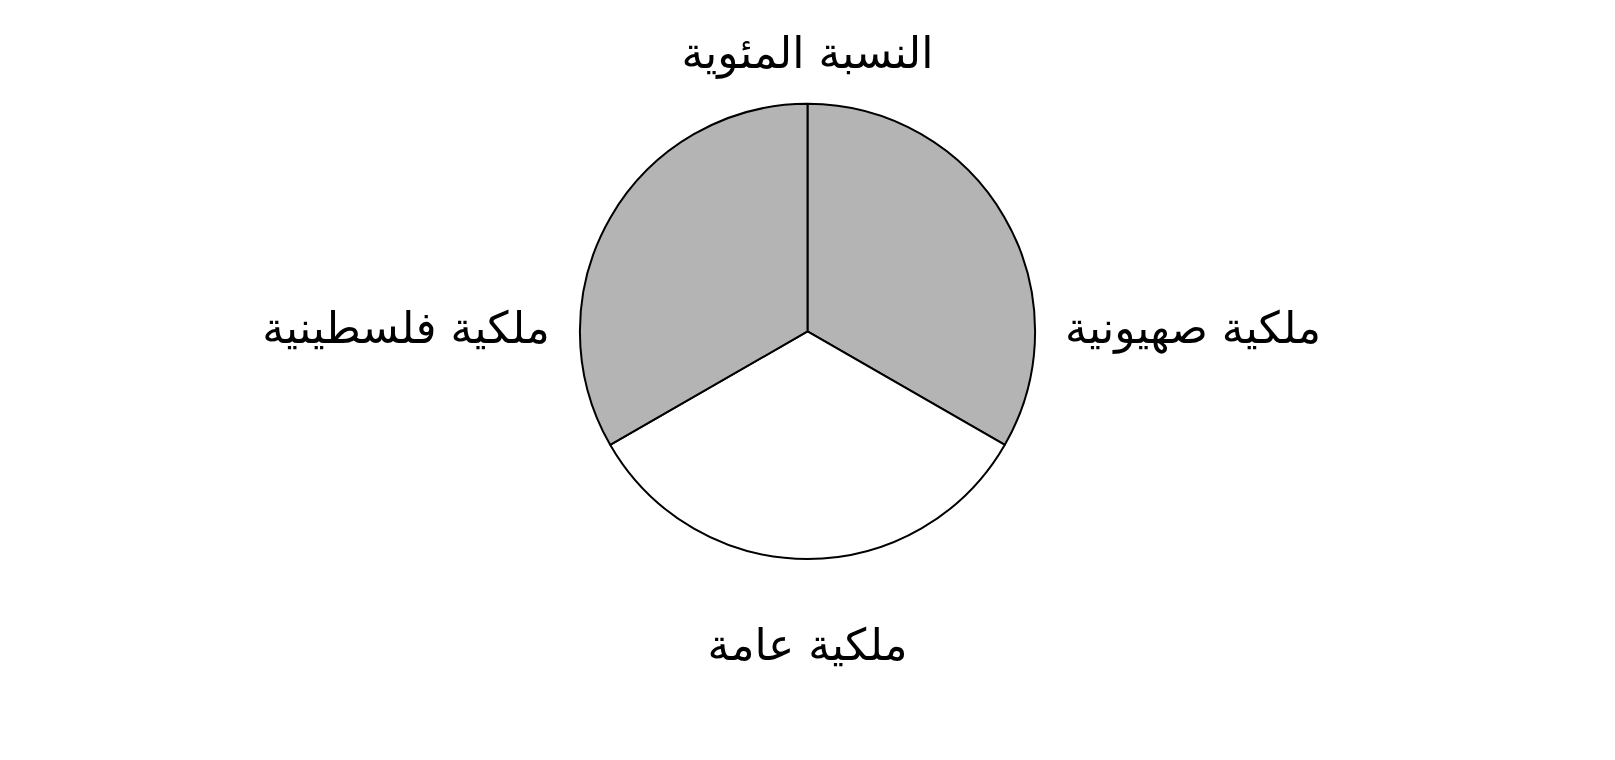 This screenshot has width=1615, height=760. I want to click on chart-title: النسبة المئوية, so click(807, 52).